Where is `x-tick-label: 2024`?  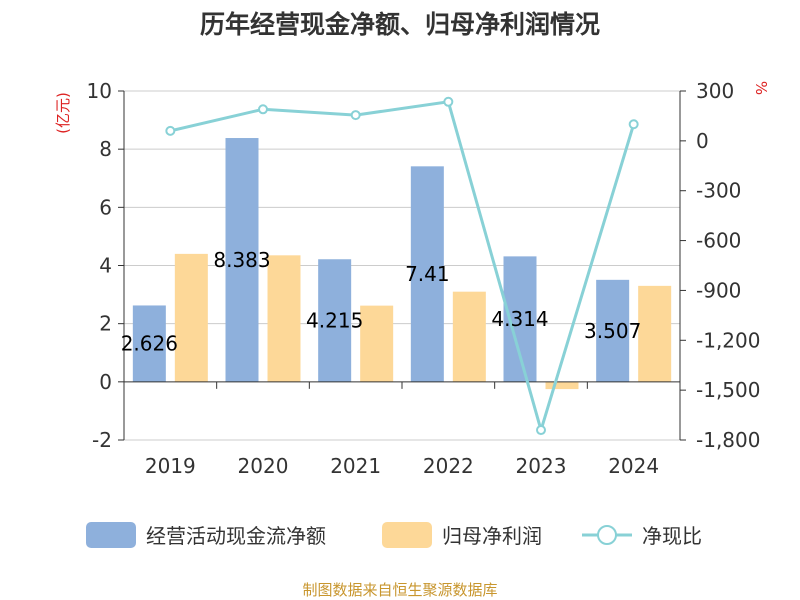
x-tick-label: 2024 is located at coordinates (633, 466).